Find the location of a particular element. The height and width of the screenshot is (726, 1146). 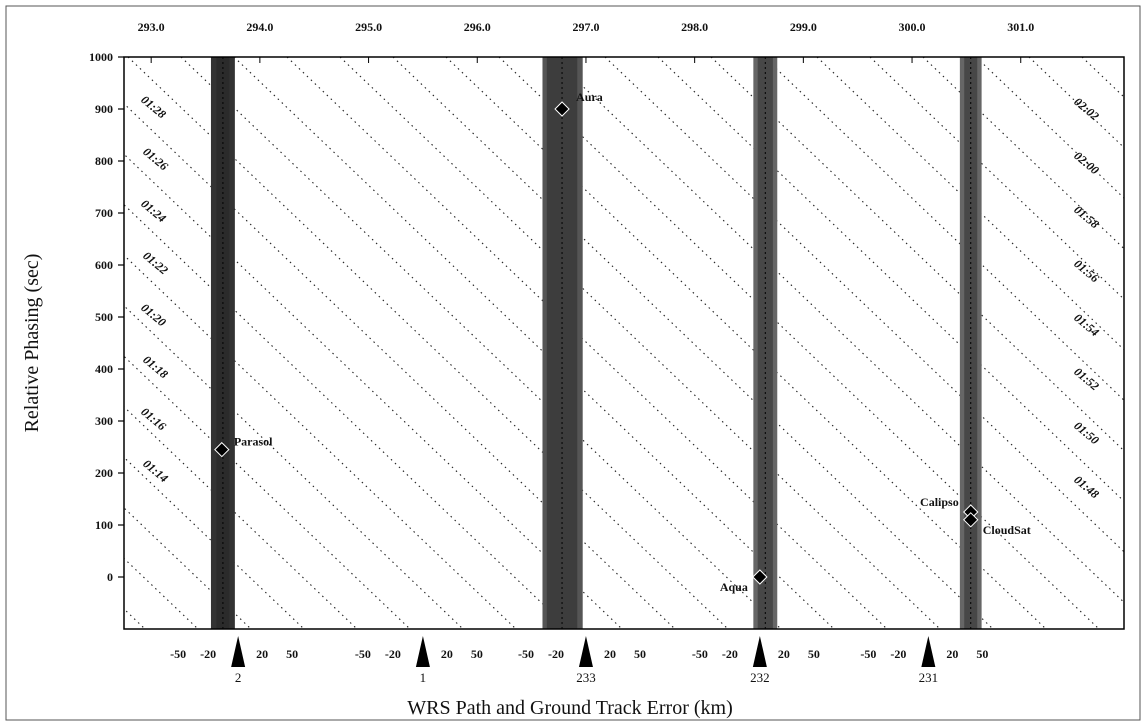

y-tick-label: 700 is located at coordinates (104, 213).